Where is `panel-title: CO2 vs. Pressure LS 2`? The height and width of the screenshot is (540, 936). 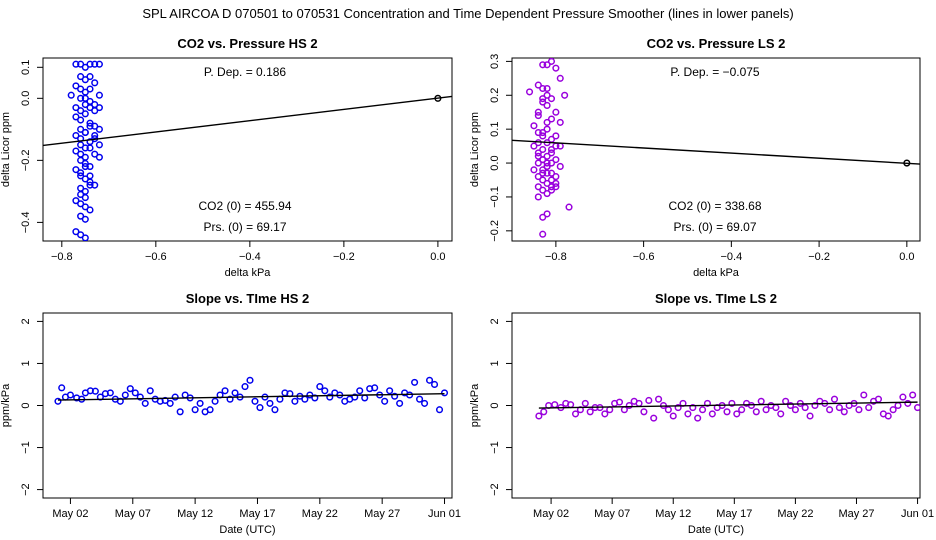 panel-title: CO2 vs. Pressure LS 2 is located at coordinates (716, 43).